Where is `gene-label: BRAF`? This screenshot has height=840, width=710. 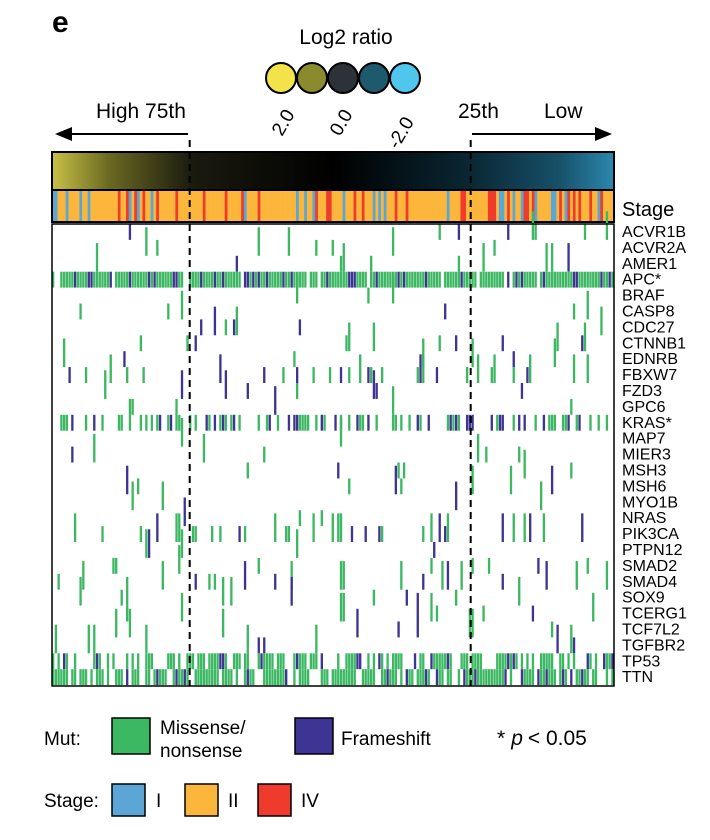
gene-label: BRAF is located at coordinates (643, 296).